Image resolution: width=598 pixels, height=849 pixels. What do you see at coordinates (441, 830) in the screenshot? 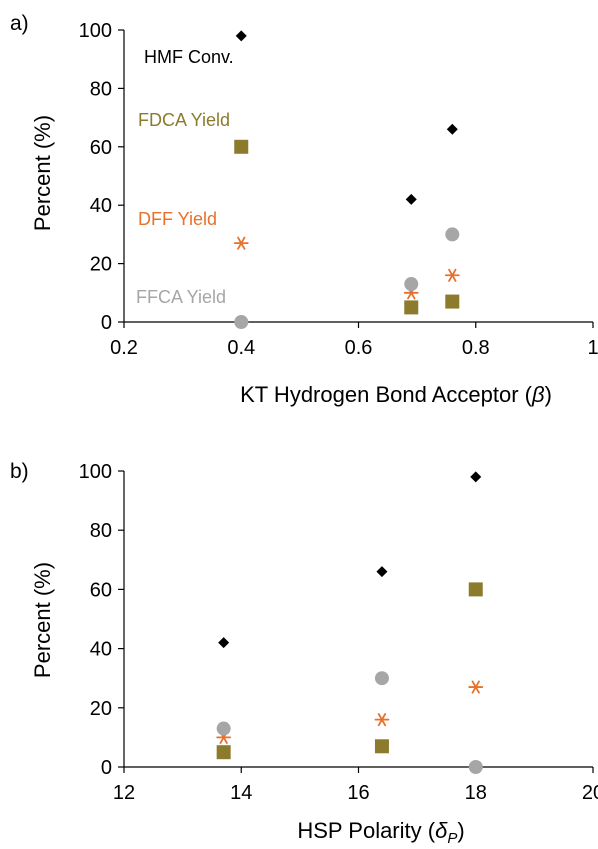
I see `panel-b-x-axis-title-symbol: δ` at bounding box center [441, 830].